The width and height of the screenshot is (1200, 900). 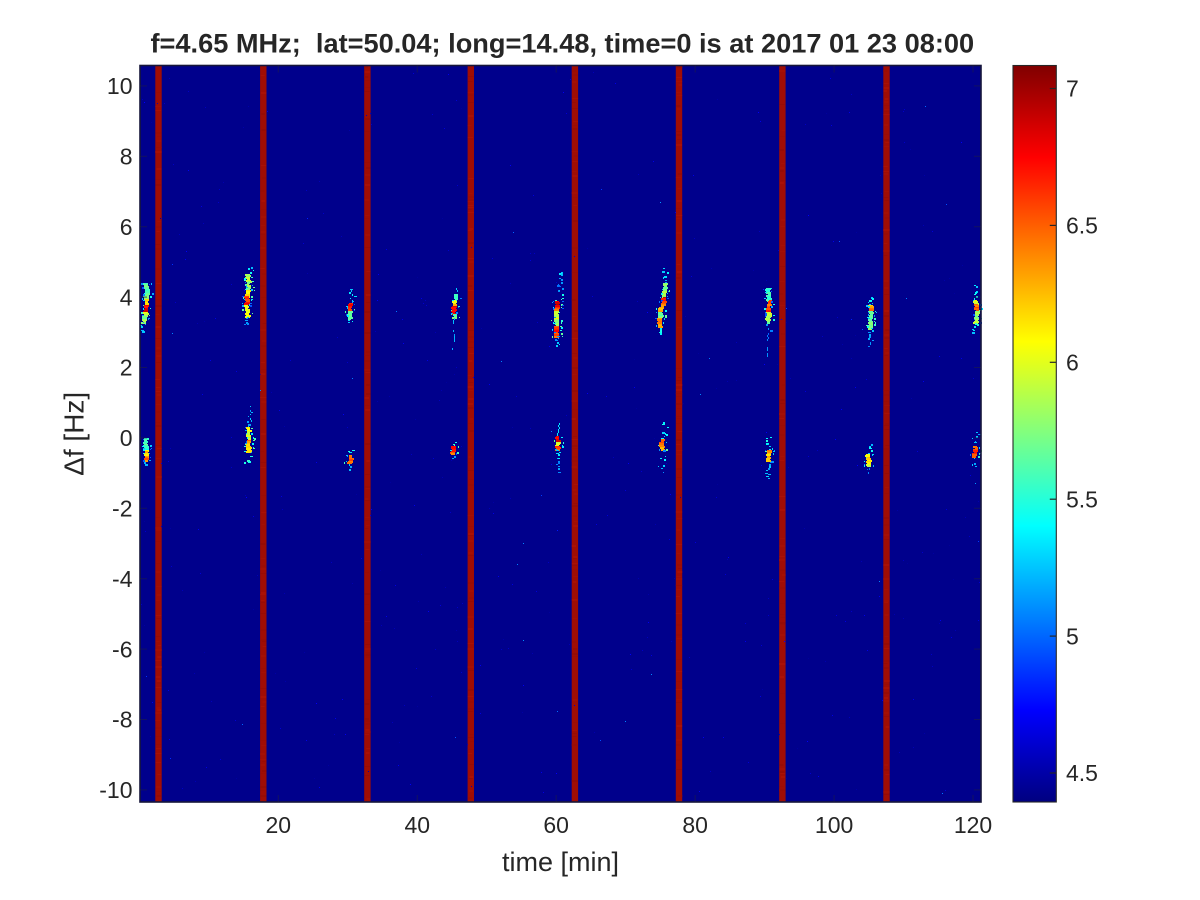 I want to click on svg-text: 100, so click(x=834, y=825).